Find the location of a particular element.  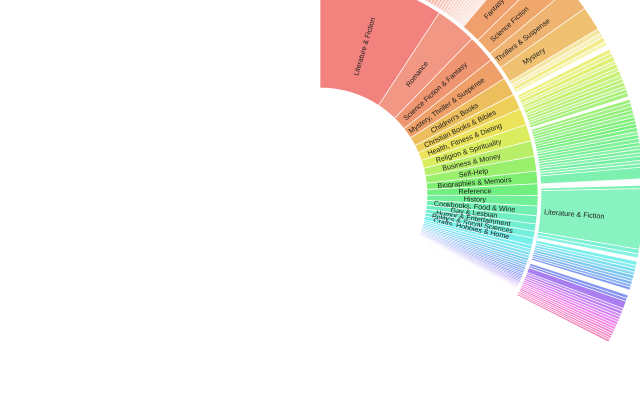

segment-label: History is located at coordinates (475, 199).